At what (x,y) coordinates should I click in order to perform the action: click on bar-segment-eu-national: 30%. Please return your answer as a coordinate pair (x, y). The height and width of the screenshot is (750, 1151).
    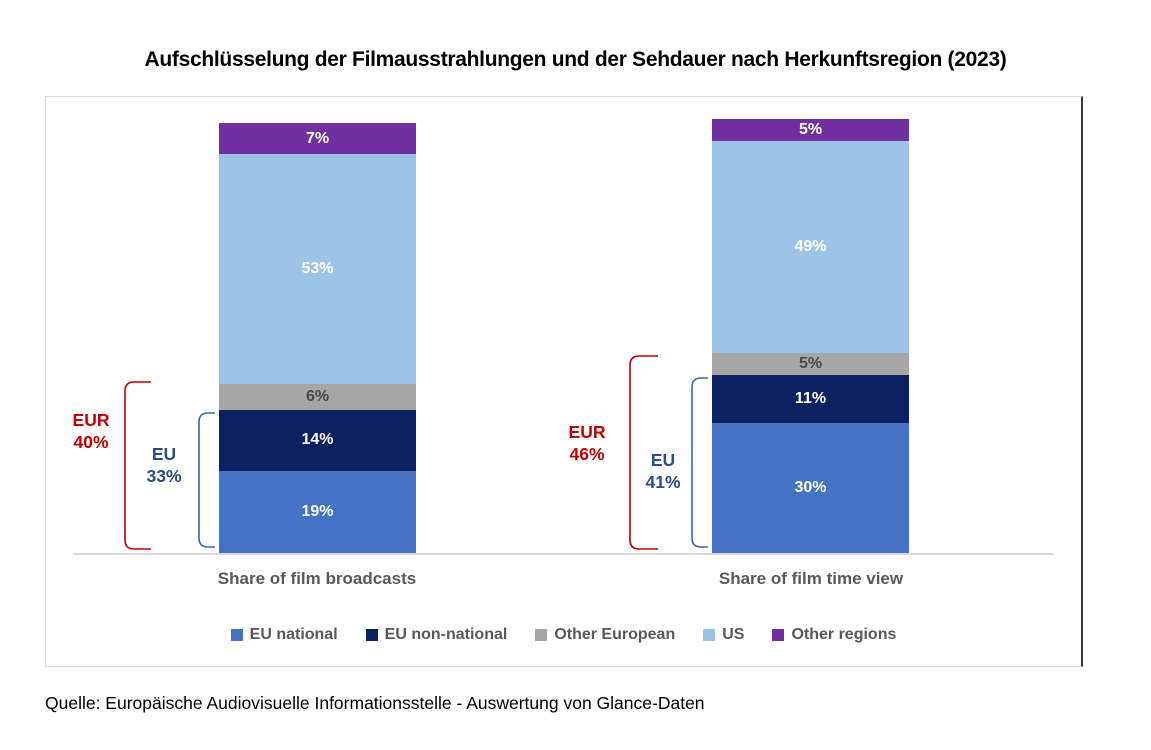
    Looking at the image, I should click on (810, 487).